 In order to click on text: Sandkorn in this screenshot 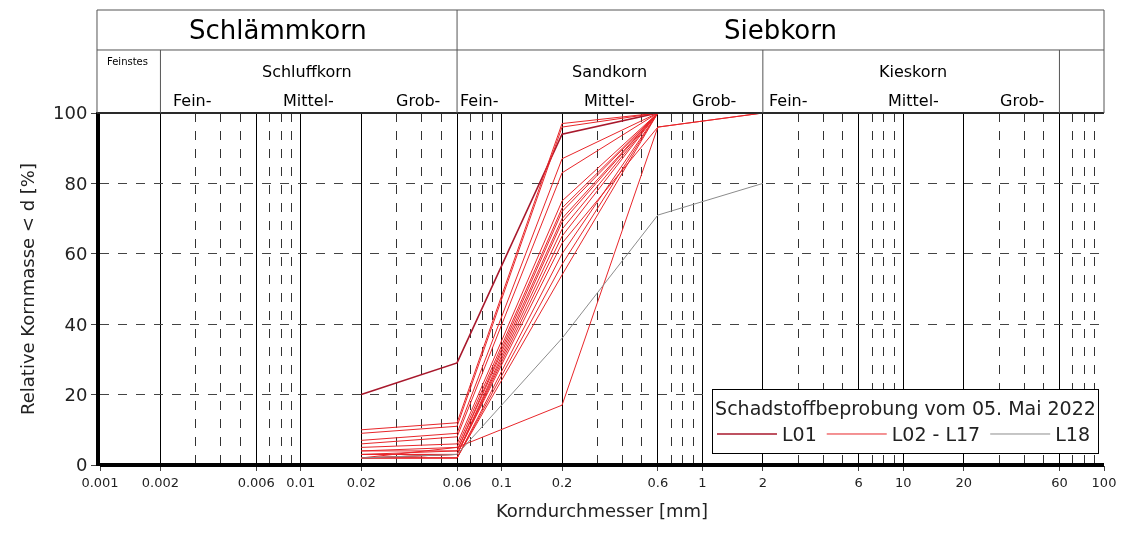, I will do `click(610, 71)`.